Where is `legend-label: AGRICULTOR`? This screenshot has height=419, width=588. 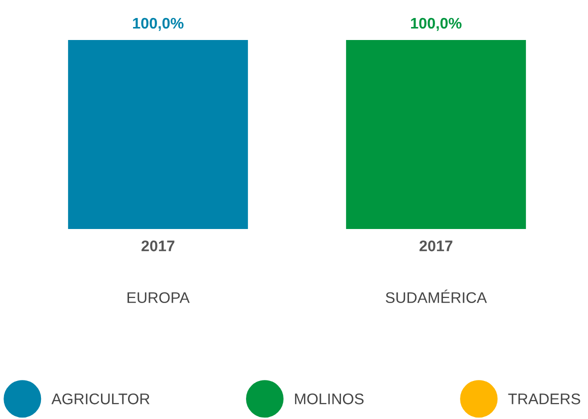
legend-label: AGRICULTOR is located at coordinates (100, 399).